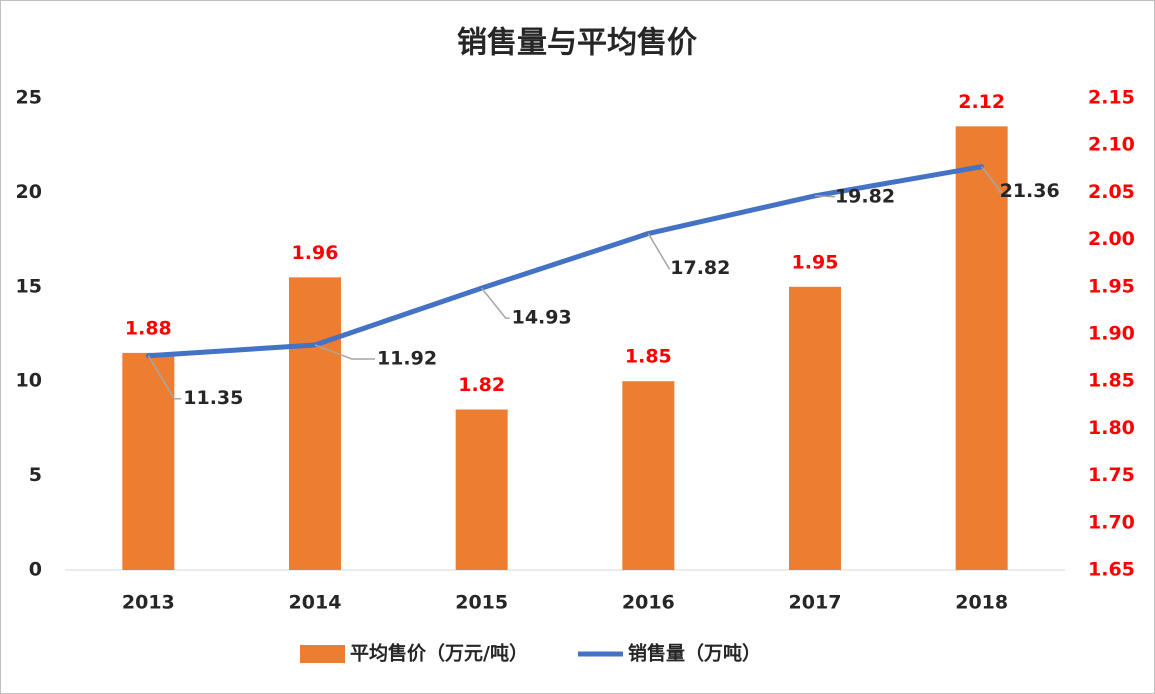 This screenshot has height=694, width=1155. What do you see at coordinates (577, 43) in the screenshot?
I see `chart-title: 销售量与平均售价` at bounding box center [577, 43].